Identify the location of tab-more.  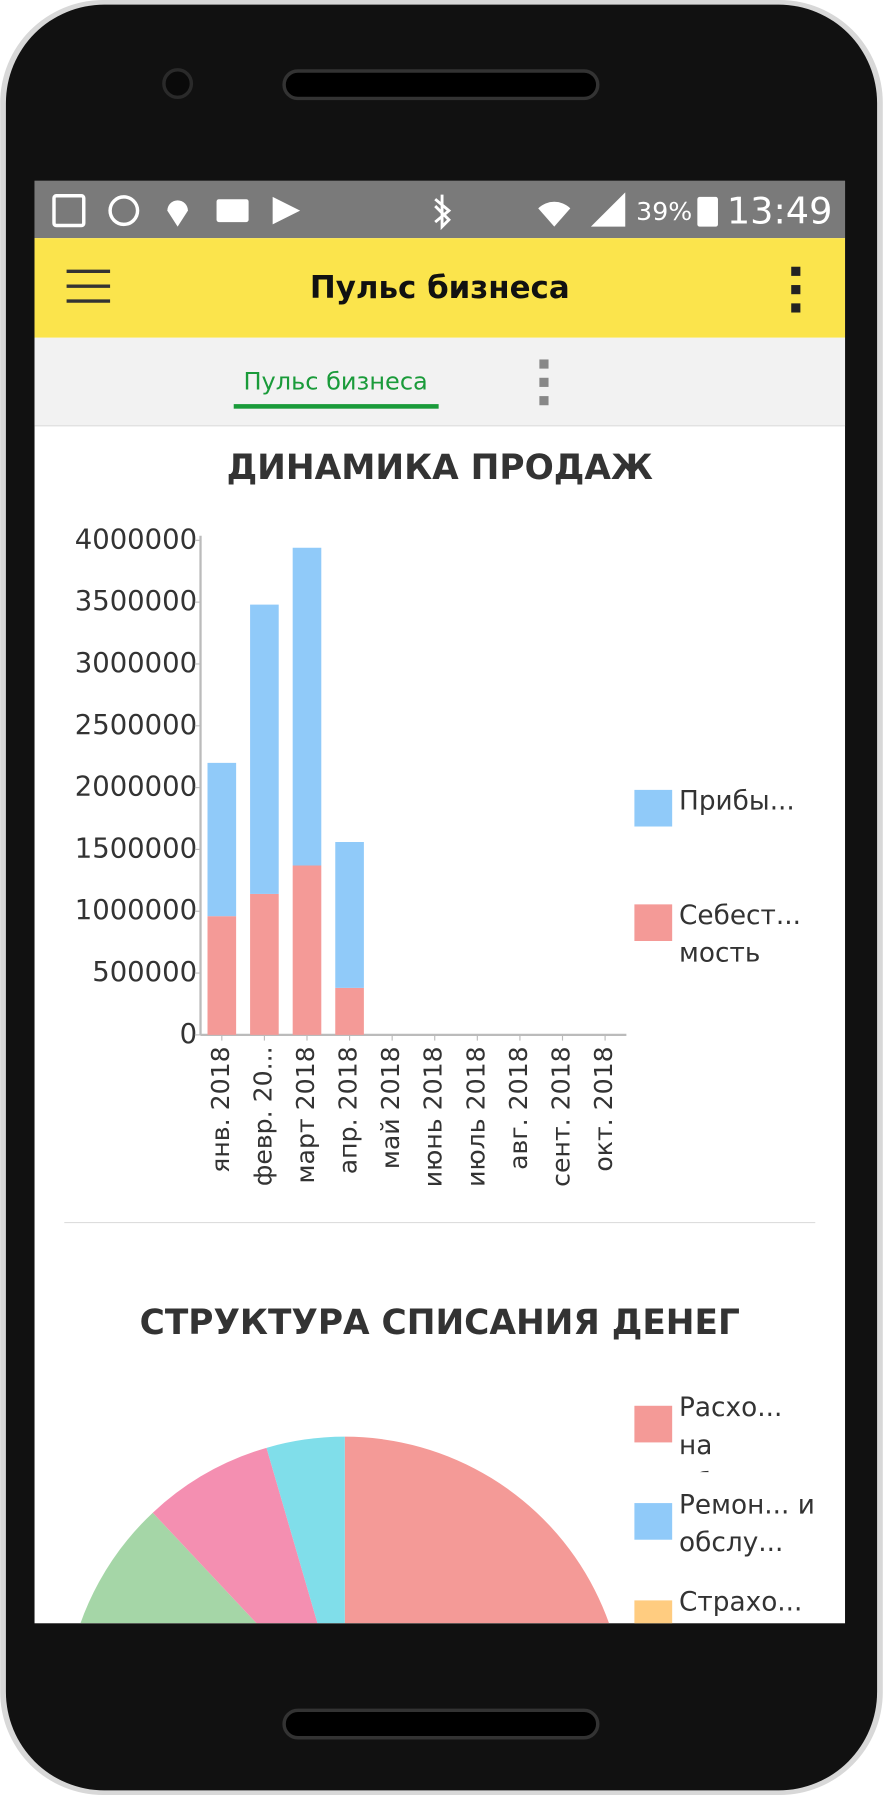
(544, 382).